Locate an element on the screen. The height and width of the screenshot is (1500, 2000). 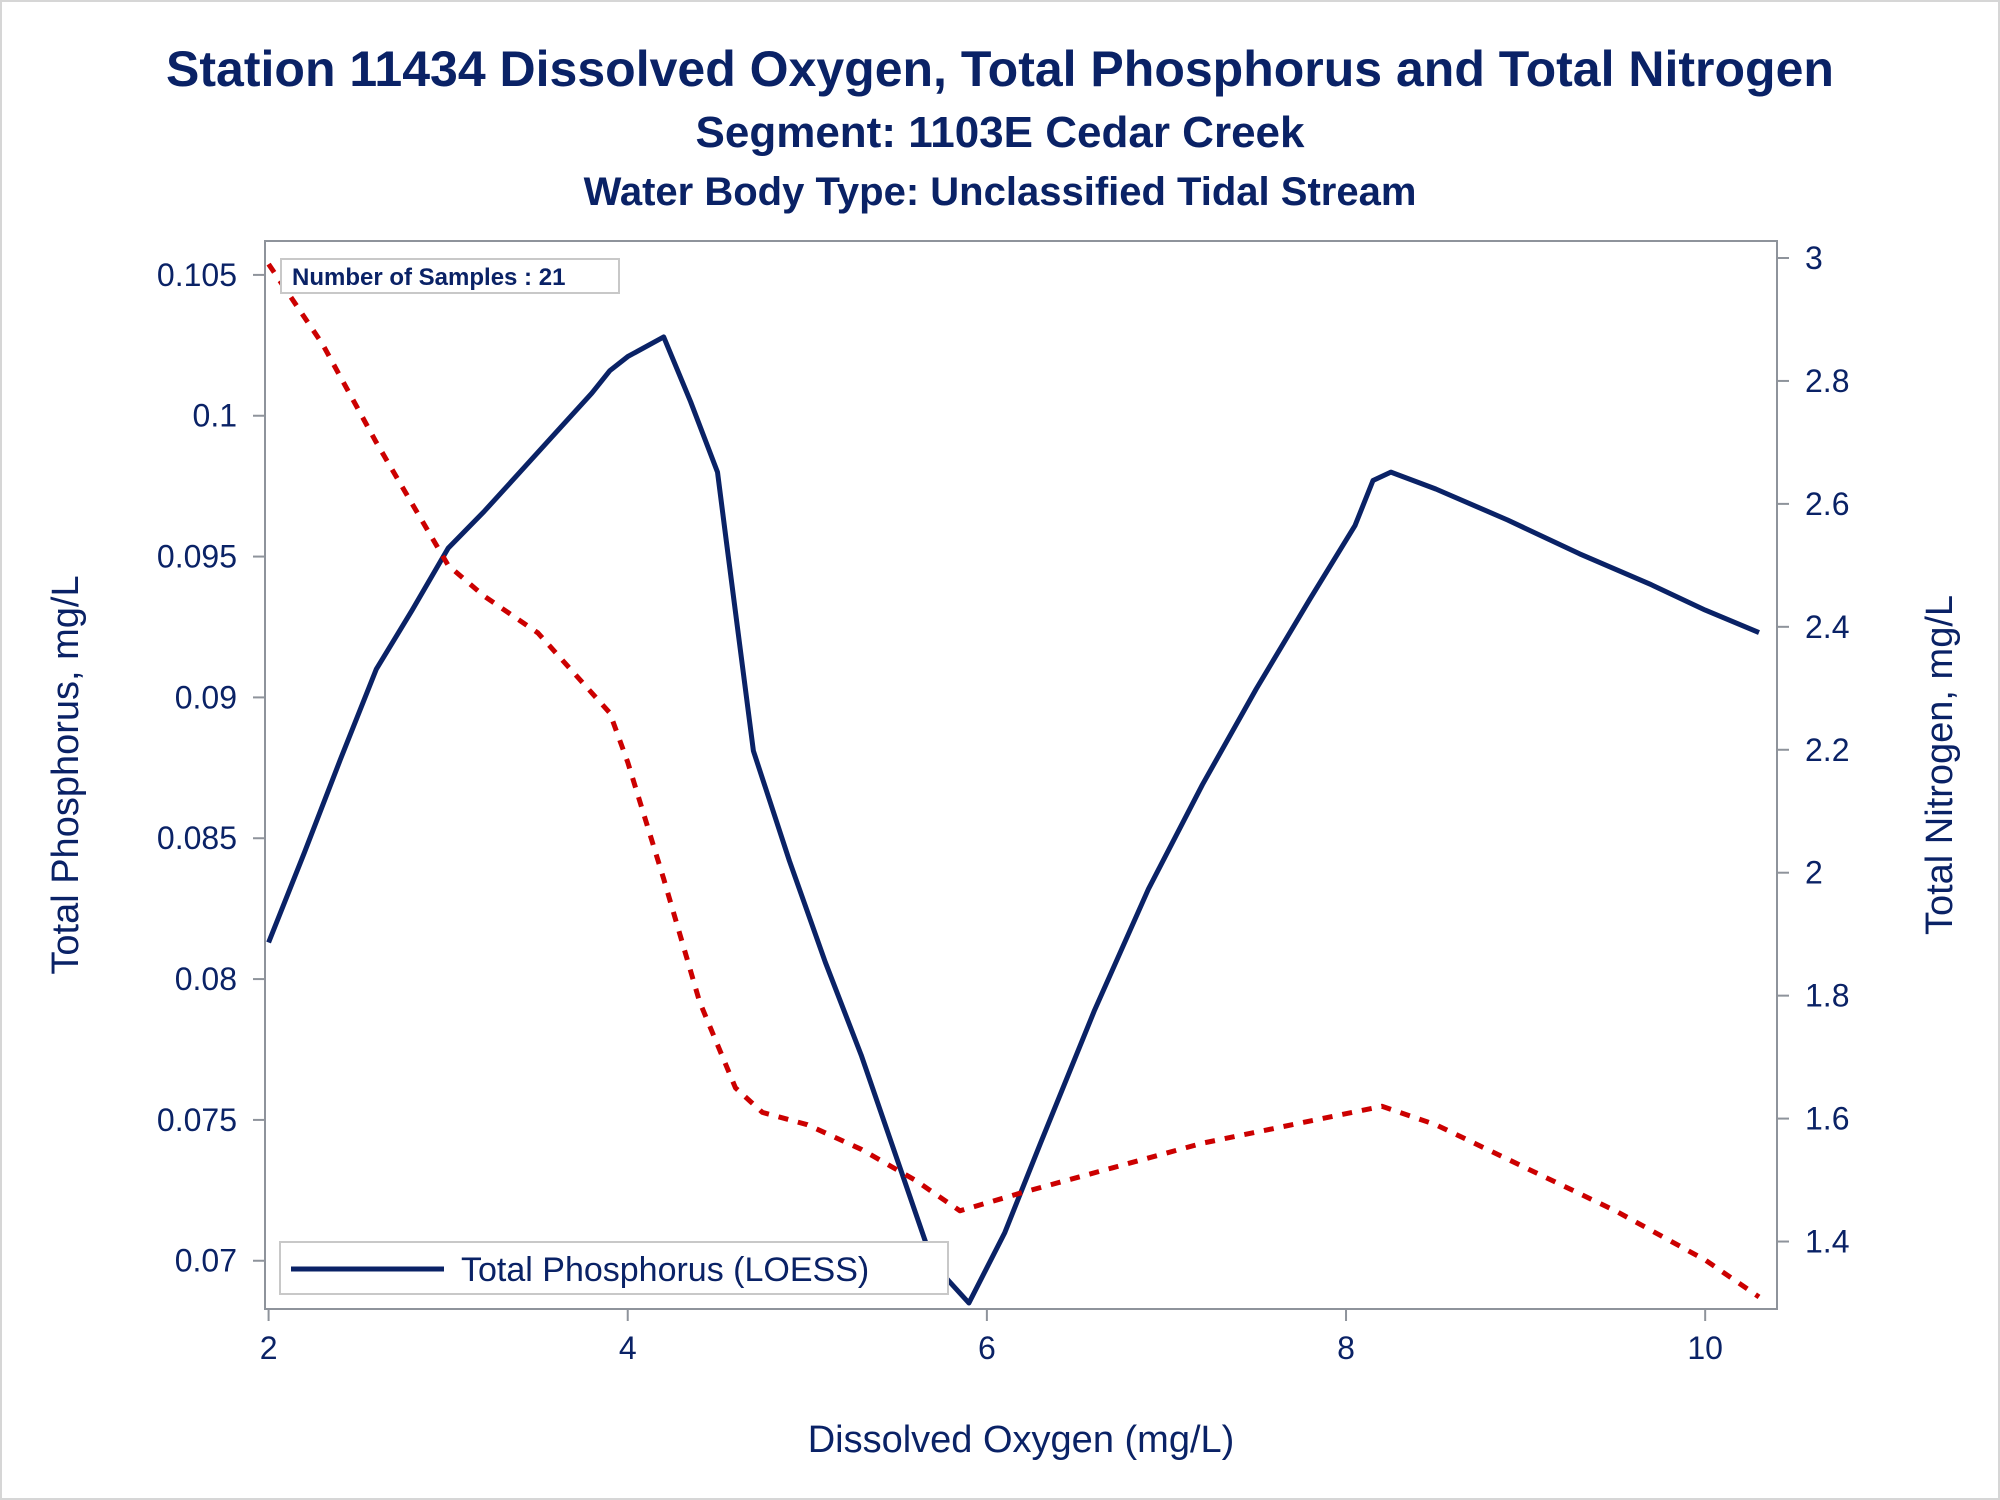
y-right-tick-label: 2.6 is located at coordinates (1827, 504).